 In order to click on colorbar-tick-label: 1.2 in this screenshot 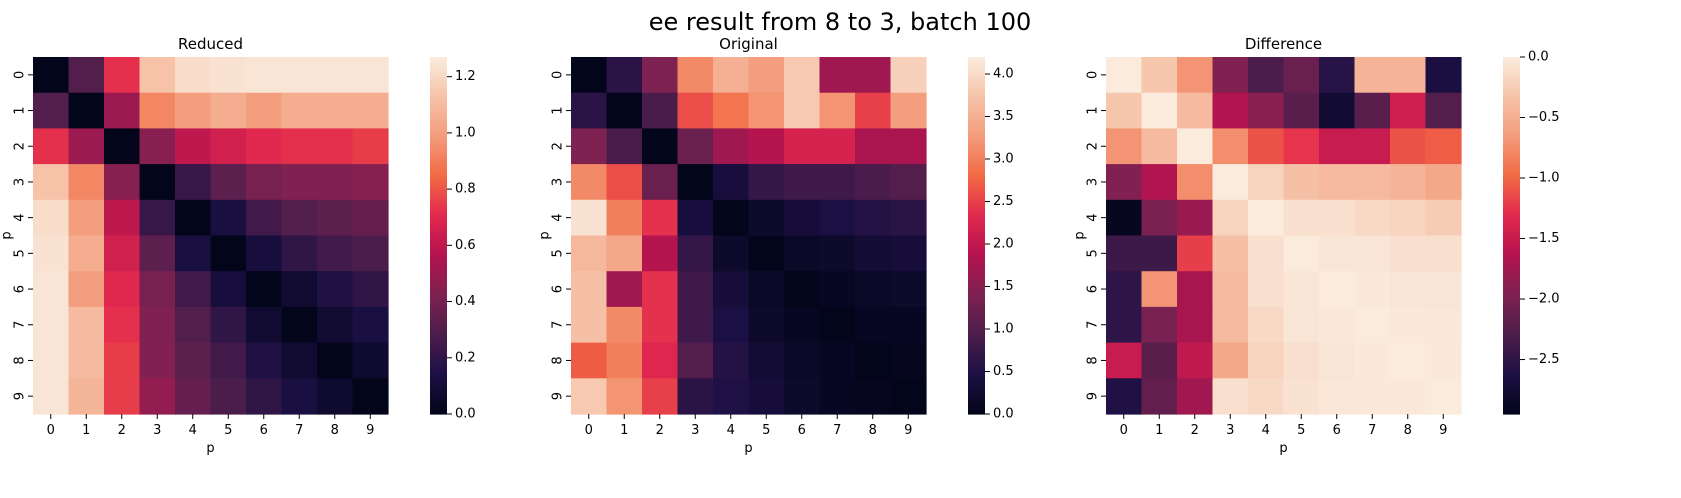, I will do `click(465, 76)`.